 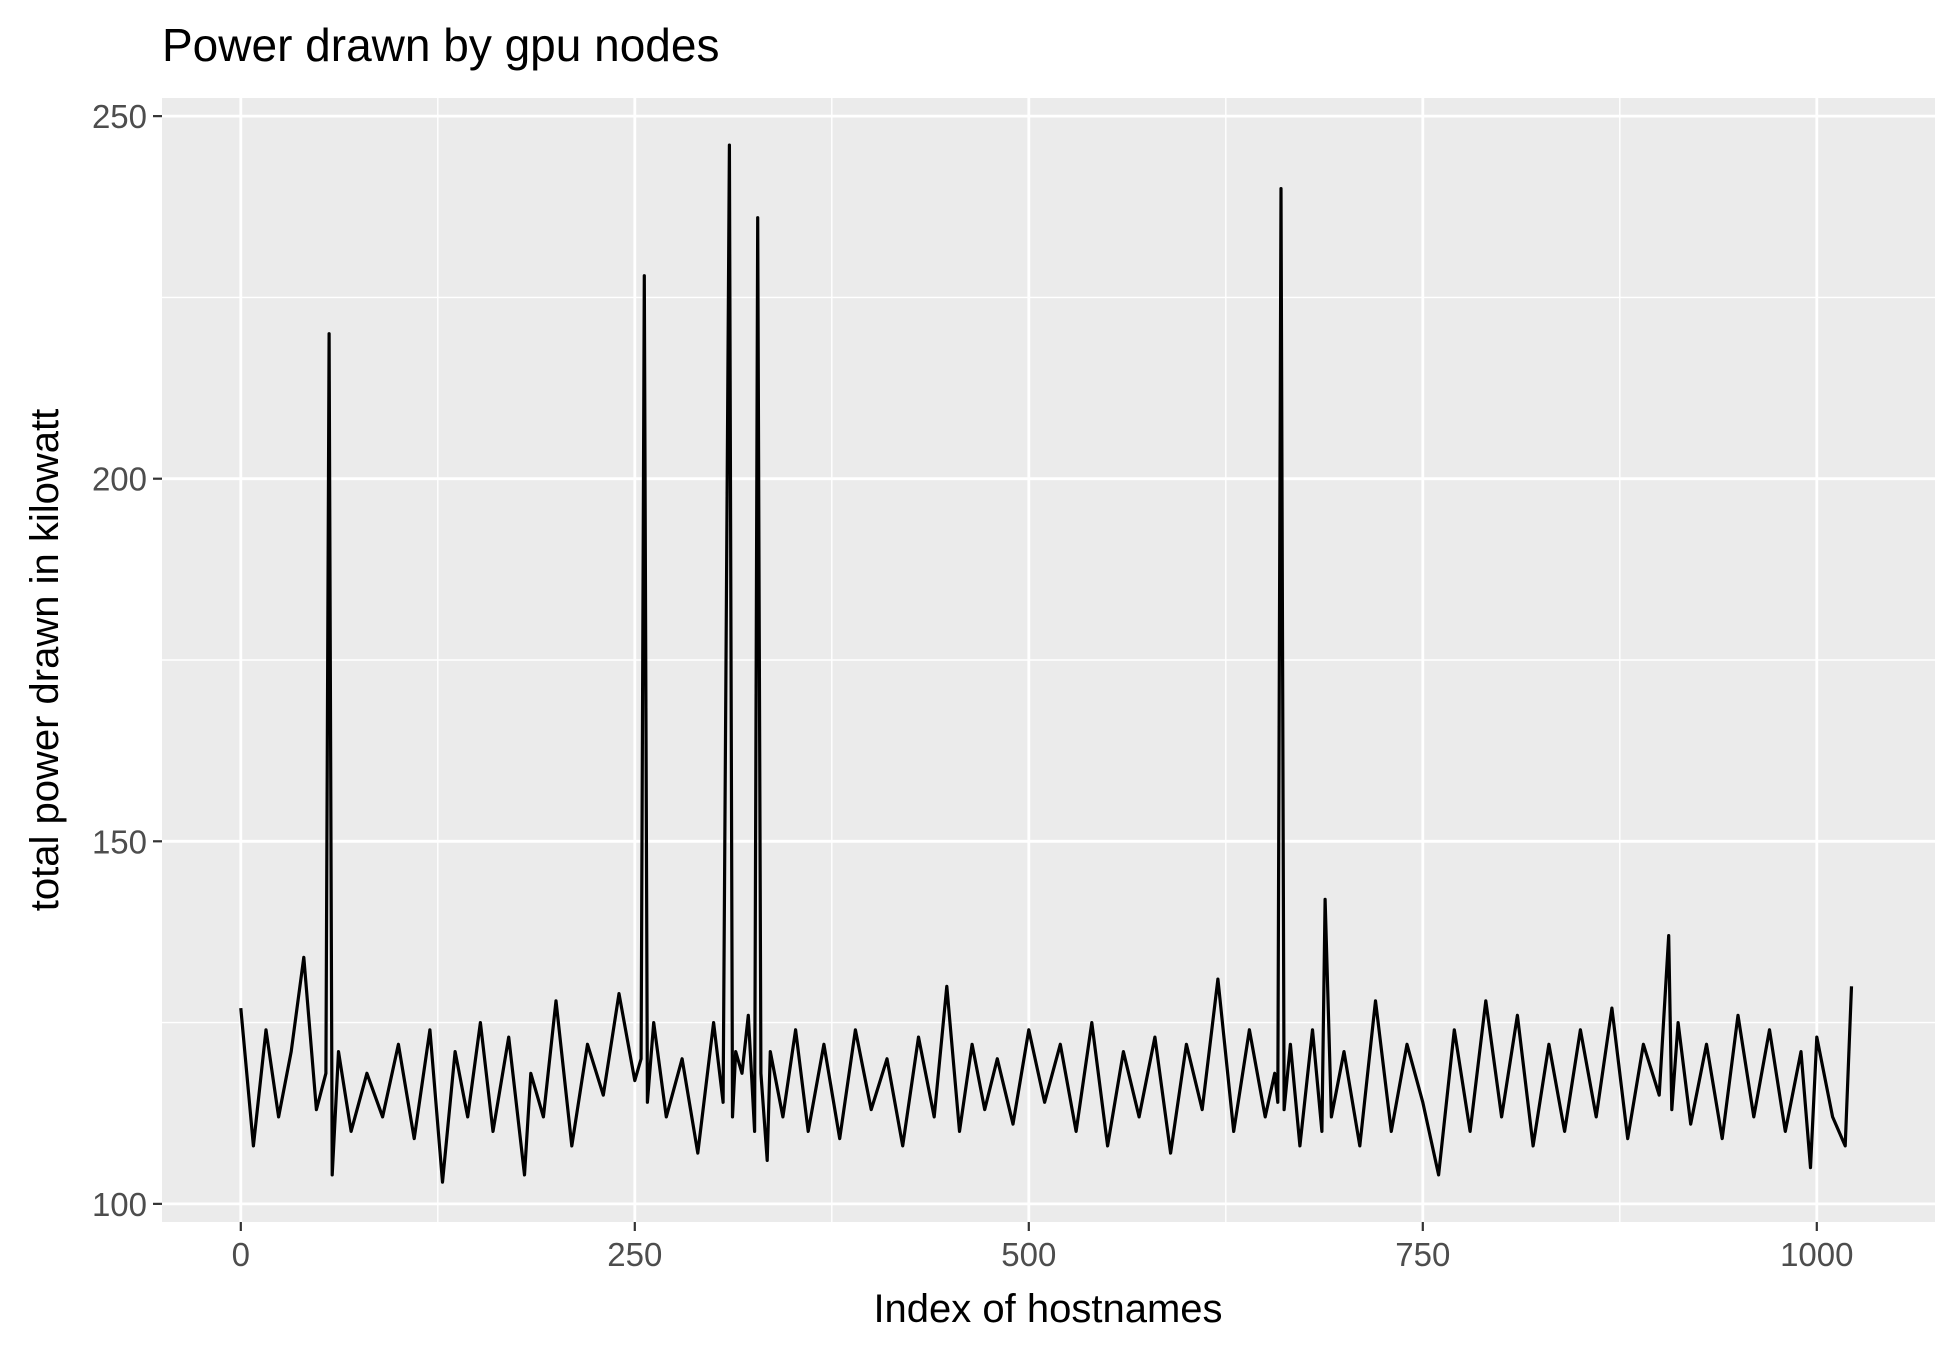 I want to click on y-tick-label: 200, so click(x=119, y=479).